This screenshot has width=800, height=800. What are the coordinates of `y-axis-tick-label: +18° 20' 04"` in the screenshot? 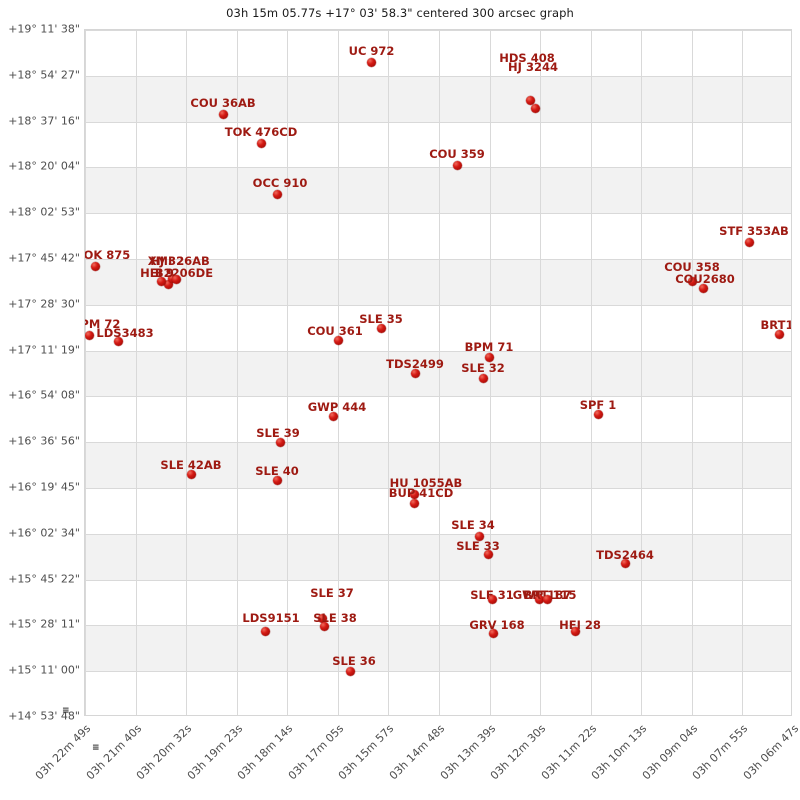 It's located at (44, 166).